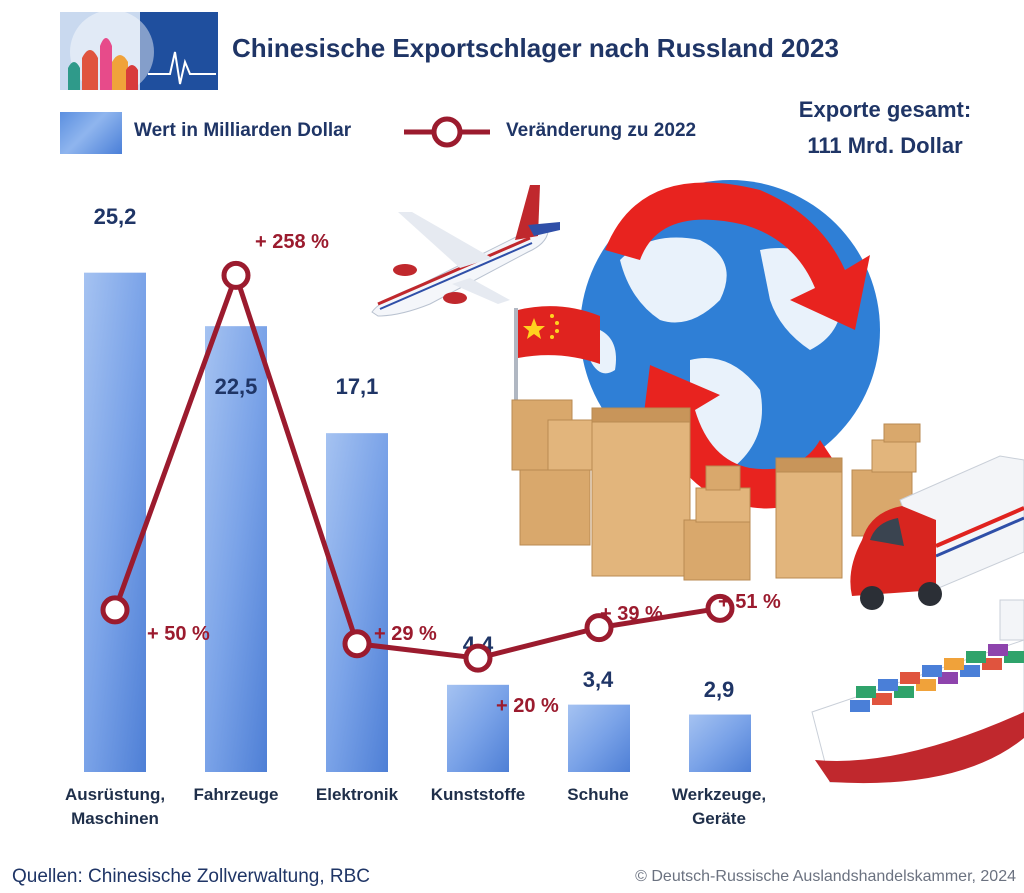 Image resolution: width=1024 pixels, height=893 pixels. What do you see at coordinates (115, 818) in the screenshot?
I see `category-label: Maschinen` at bounding box center [115, 818].